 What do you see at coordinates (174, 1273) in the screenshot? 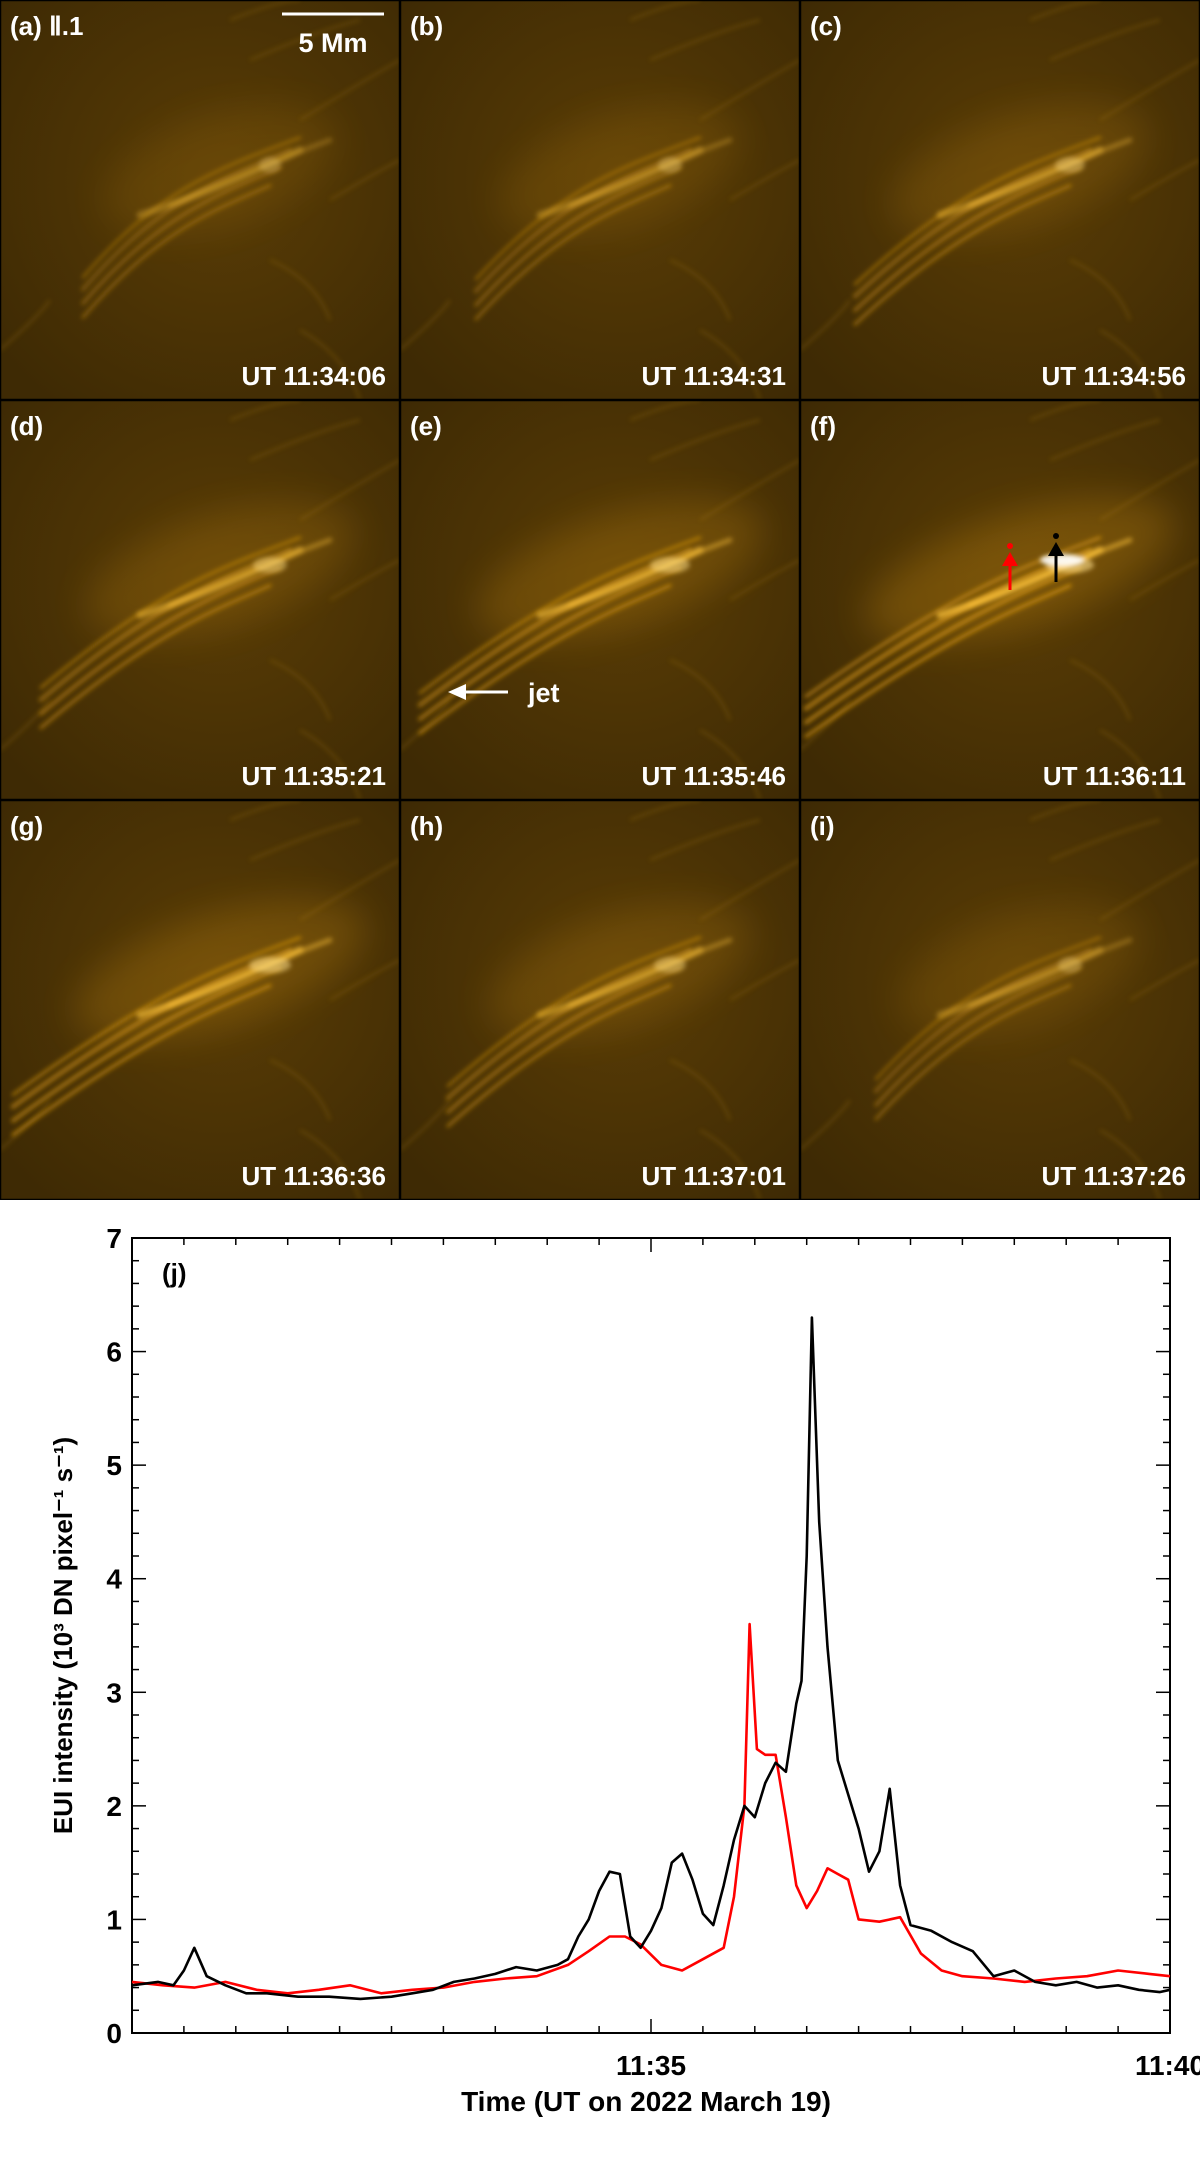
I see `chart-panel-label: (j)` at bounding box center [174, 1273].